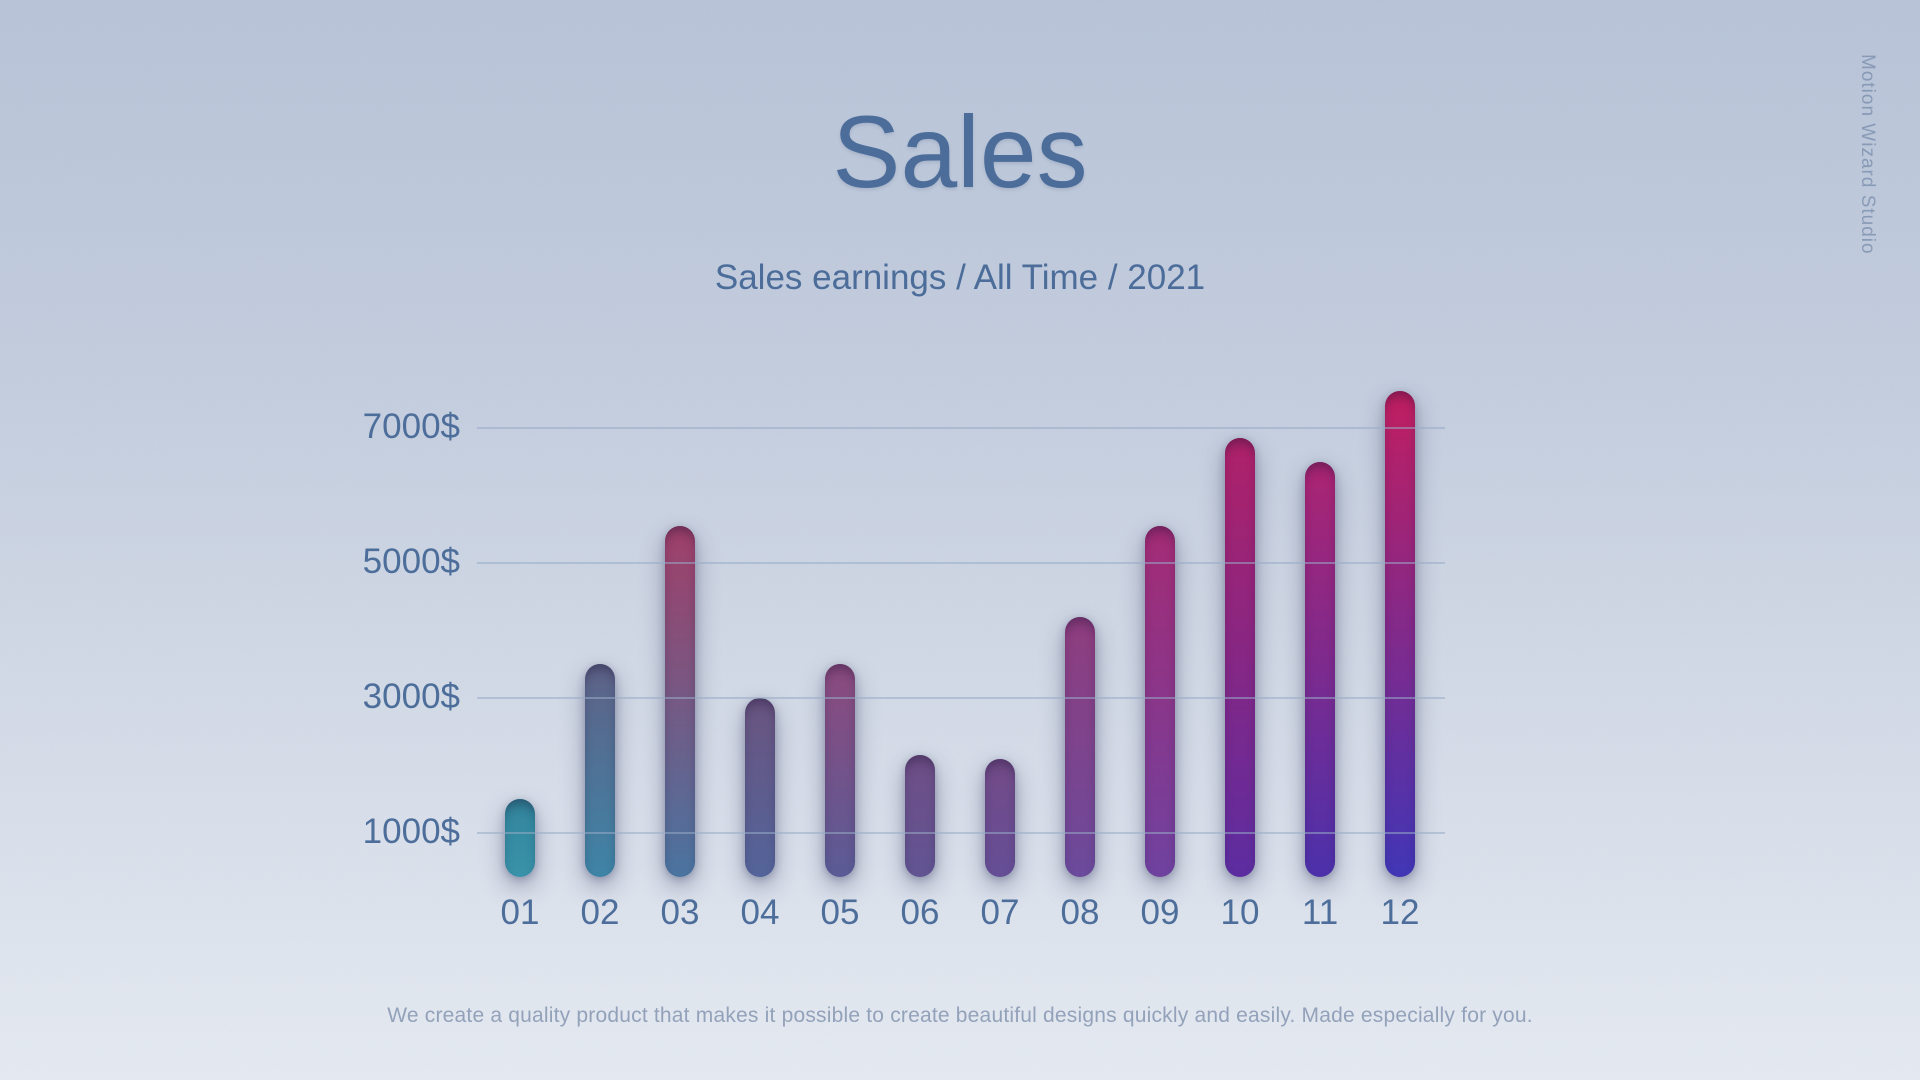  I want to click on x-label-03: 03, so click(680, 912).